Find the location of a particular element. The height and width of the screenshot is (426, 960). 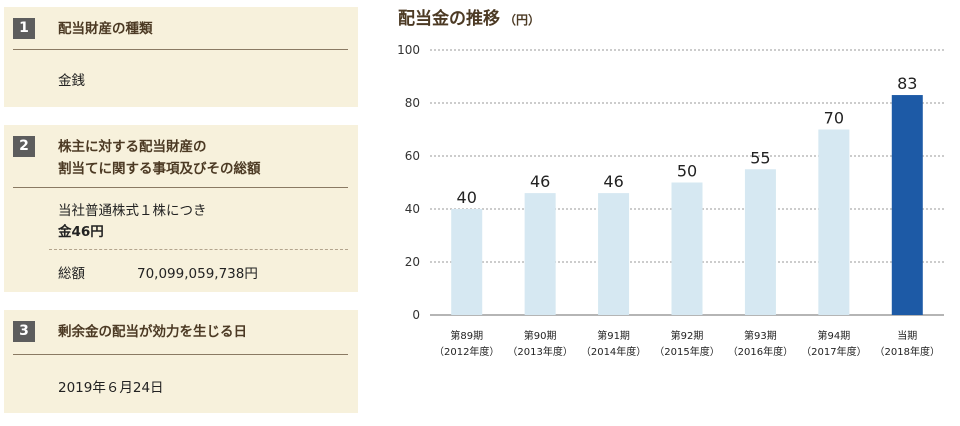

chart-title: 配当金の推移 （円） is located at coordinates (469, 16).